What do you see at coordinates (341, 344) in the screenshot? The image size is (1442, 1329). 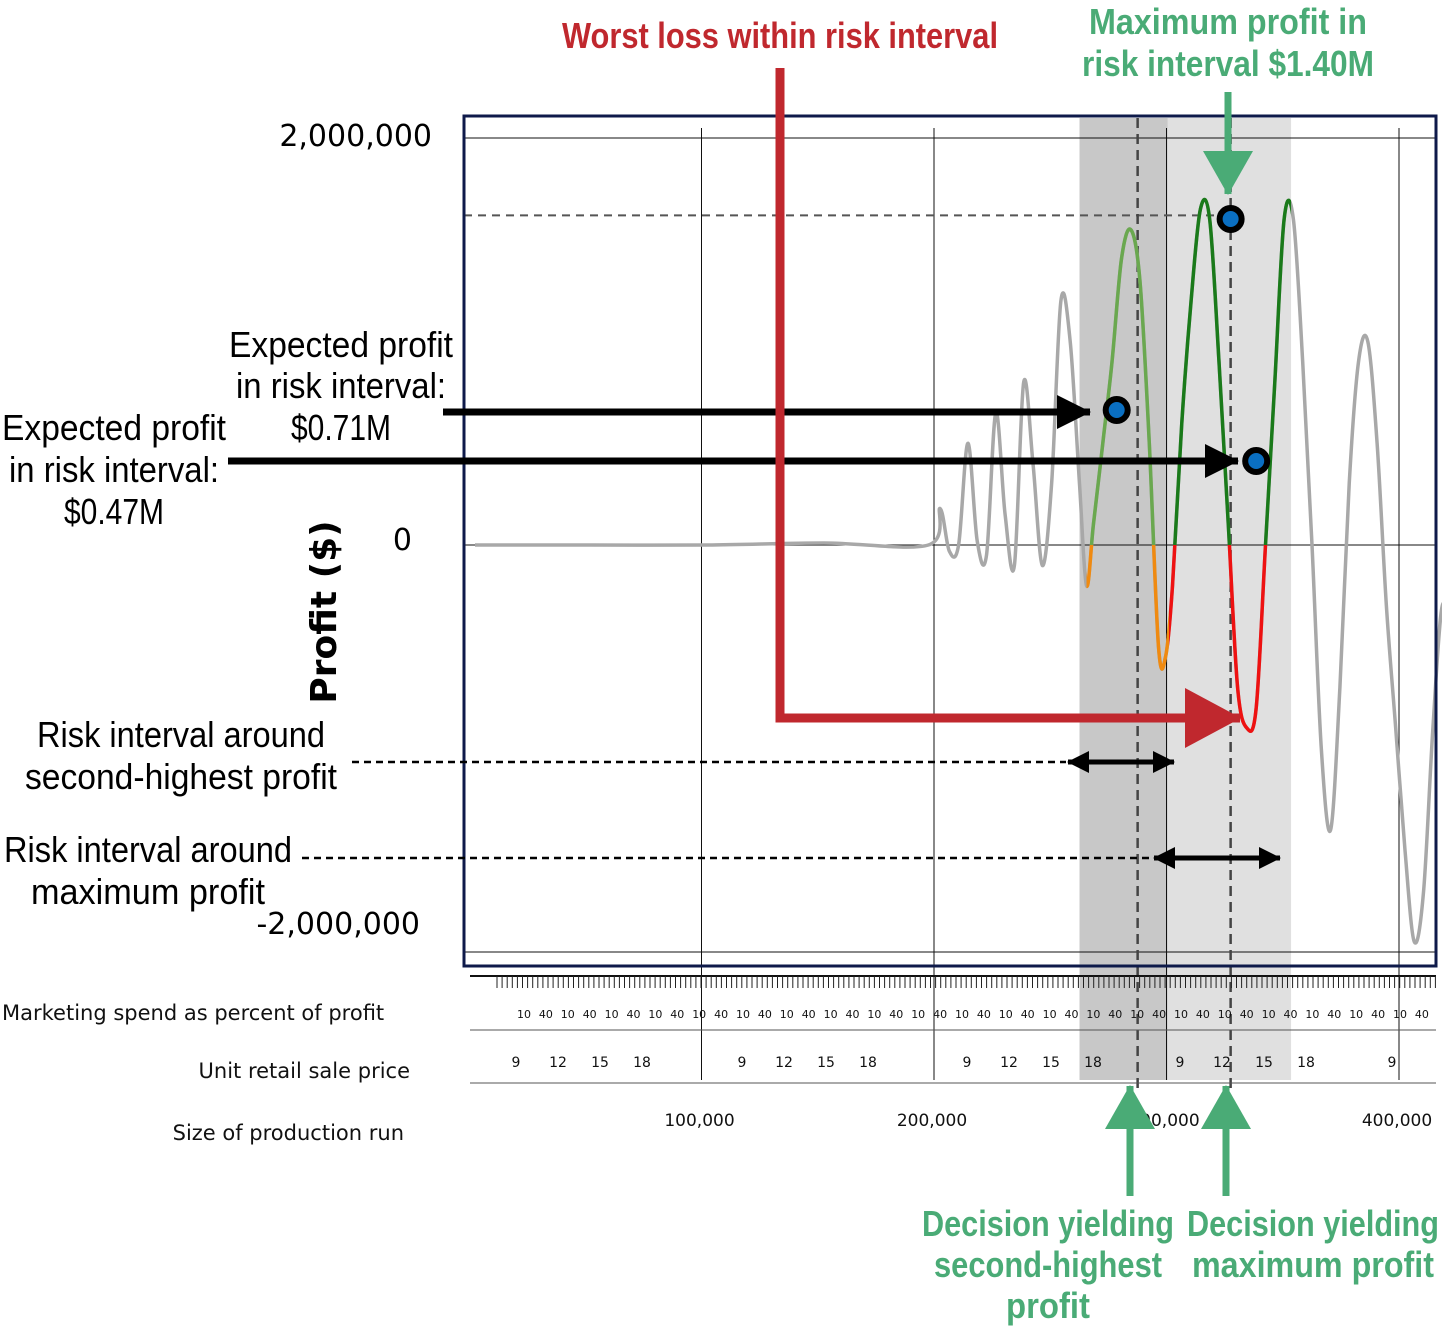 I see `expected-071-label-line1: Expected profit` at bounding box center [341, 344].